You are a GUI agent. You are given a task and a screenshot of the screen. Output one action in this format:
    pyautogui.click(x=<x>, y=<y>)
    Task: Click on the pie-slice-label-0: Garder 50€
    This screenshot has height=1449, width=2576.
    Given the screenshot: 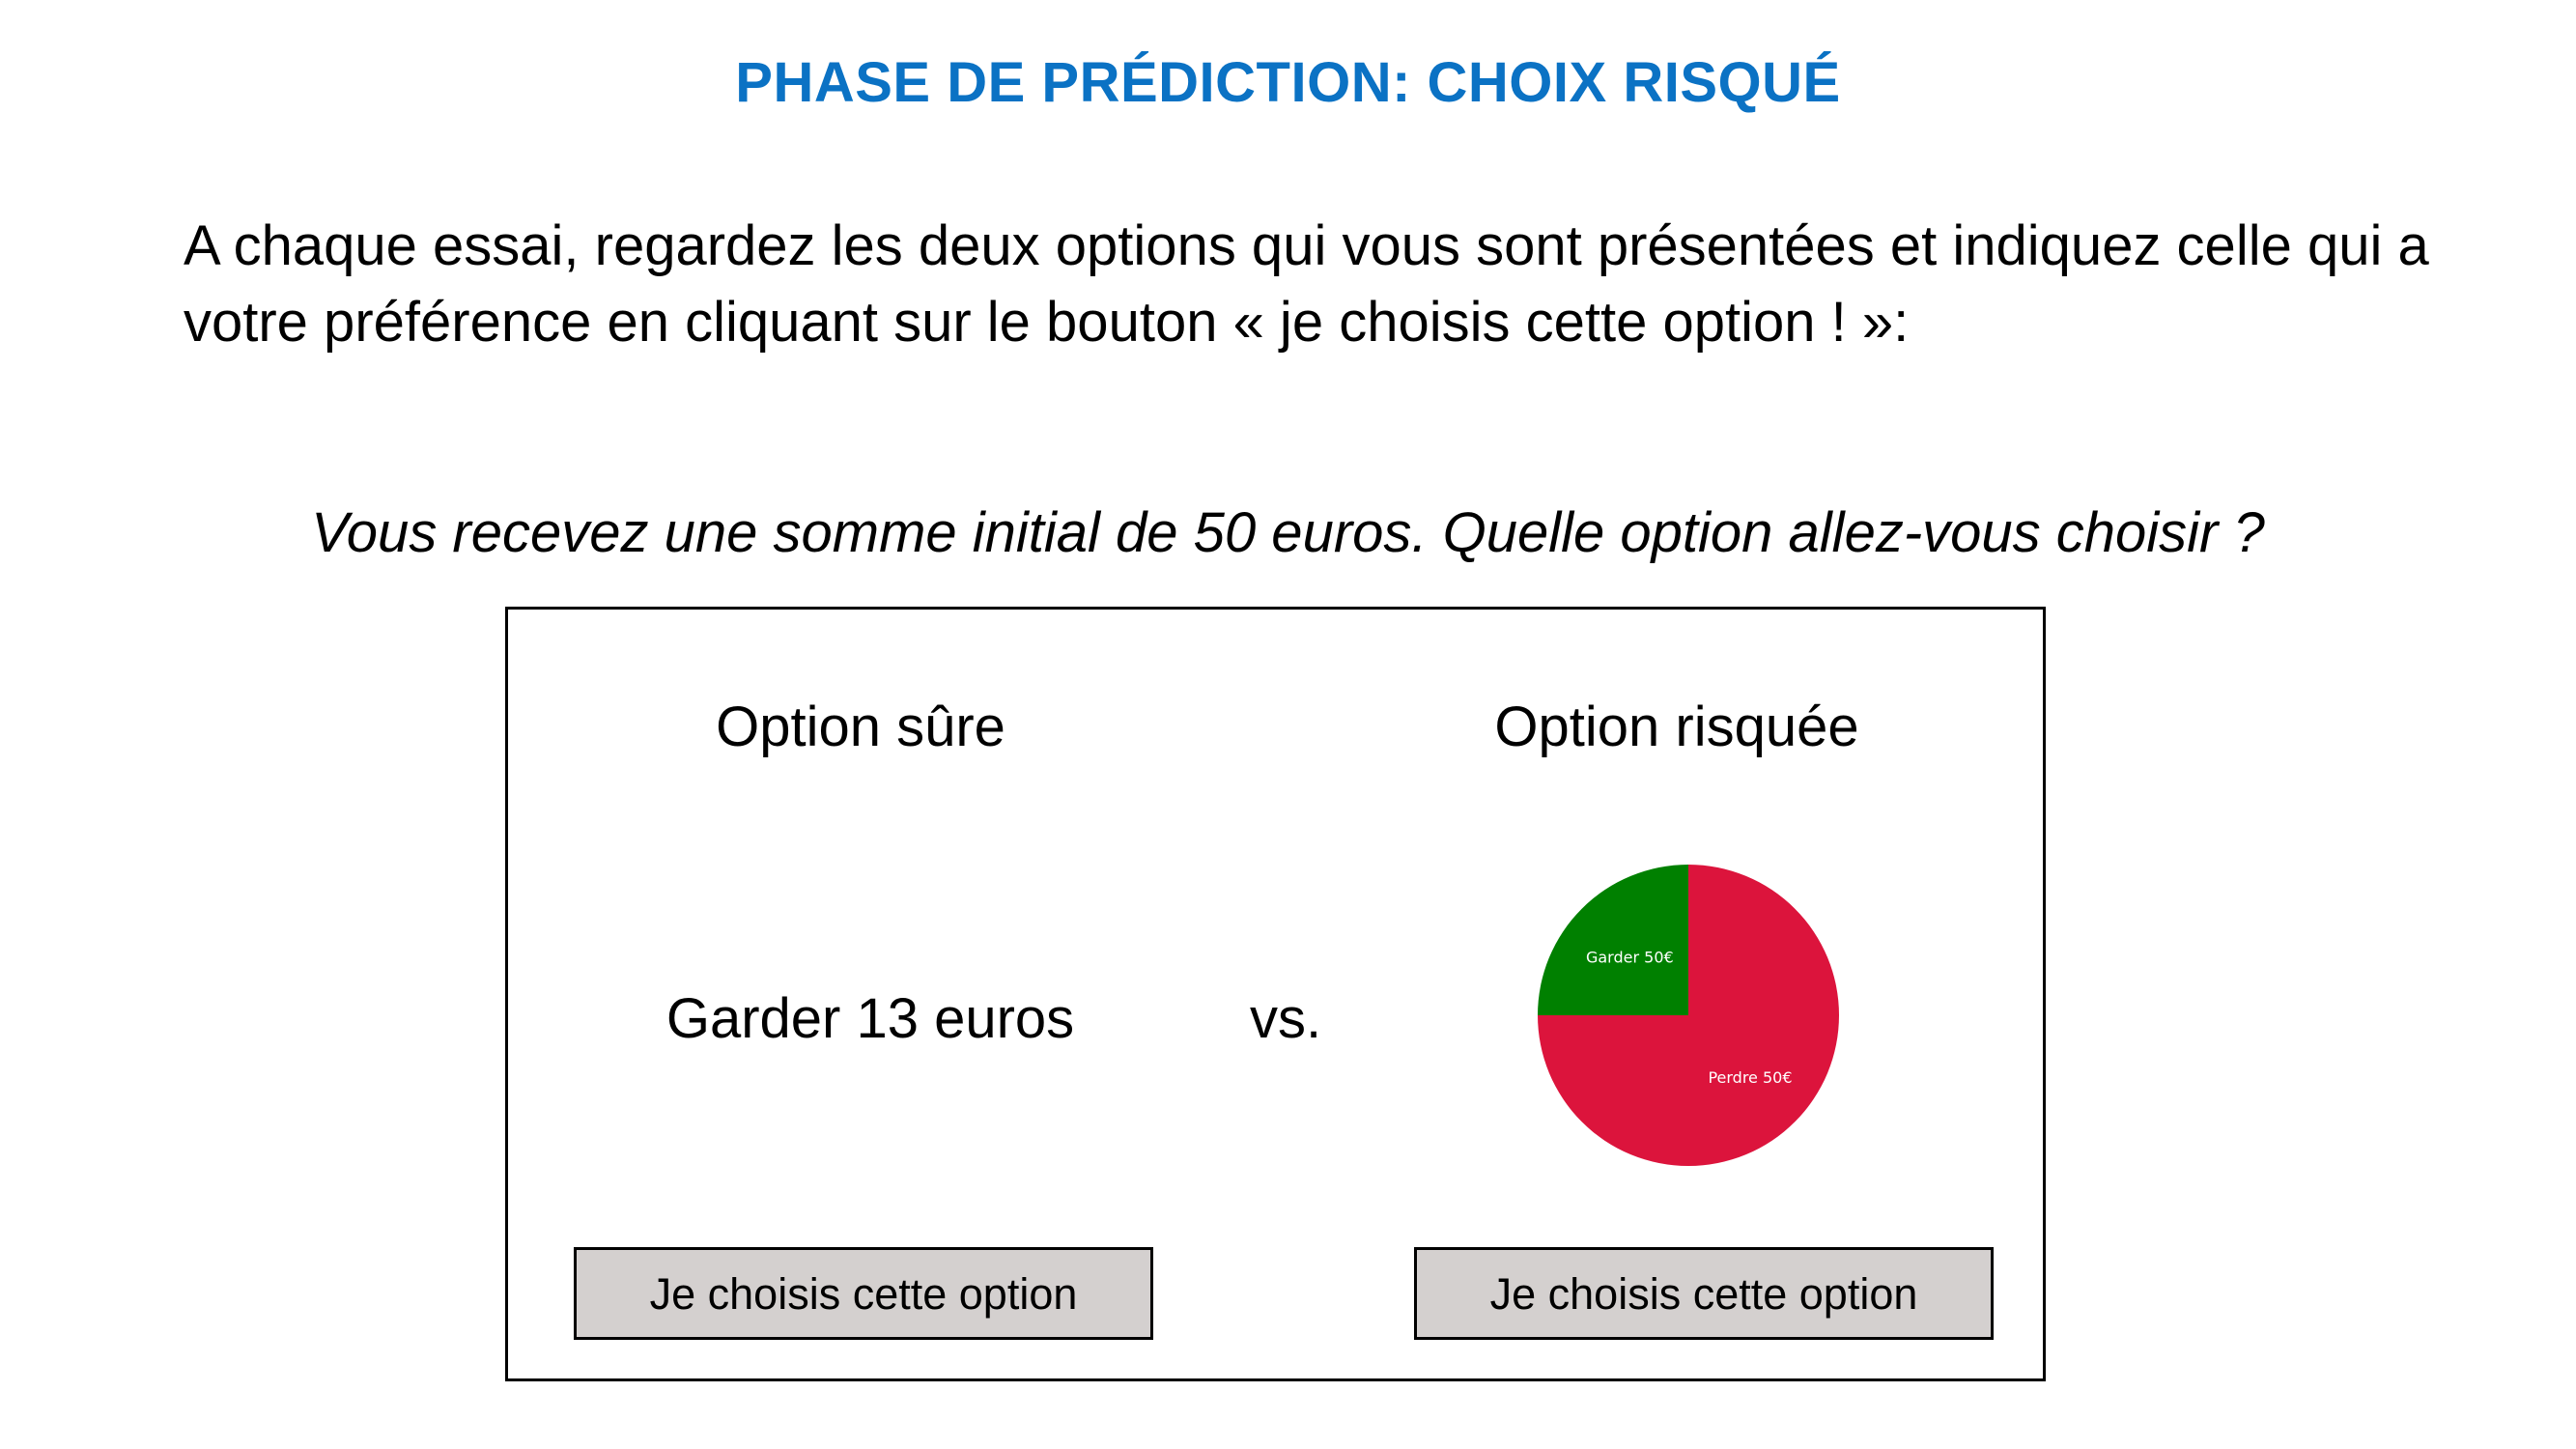 What is the action you would take?
    pyautogui.click(x=1630, y=957)
    